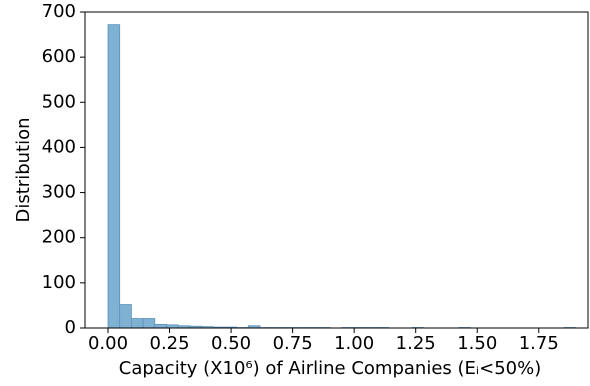 This screenshot has height=386, width=590. Describe the element at coordinates (23, 169) in the screenshot. I see `y-axis-label: Distribution` at that location.